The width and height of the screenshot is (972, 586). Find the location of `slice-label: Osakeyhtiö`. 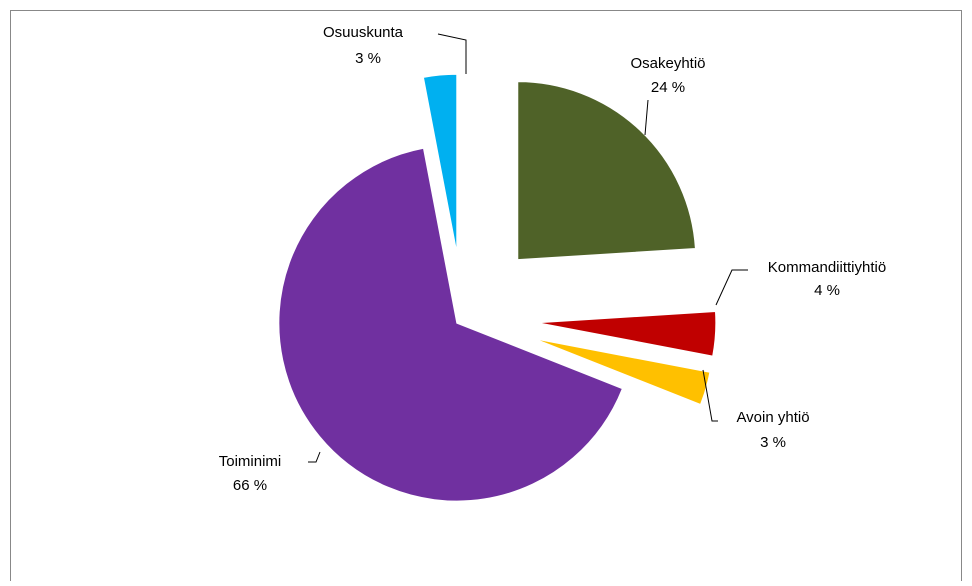

slice-label: Osakeyhtiö is located at coordinates (667, 63).